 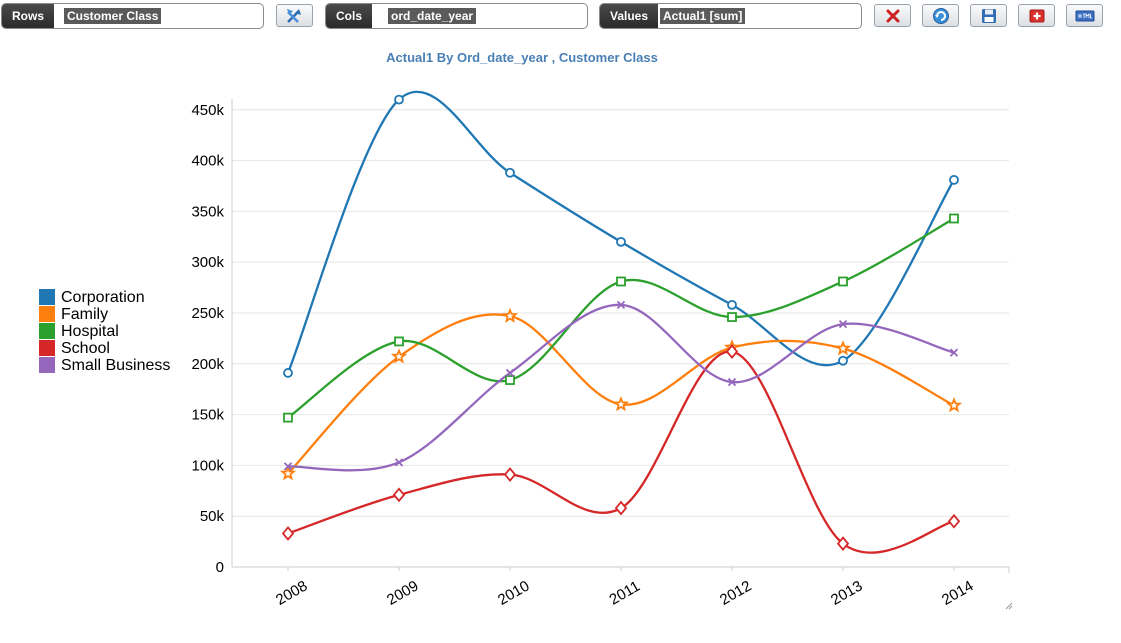 I want to click on swap-axes-button, so click(x=294, y=15).